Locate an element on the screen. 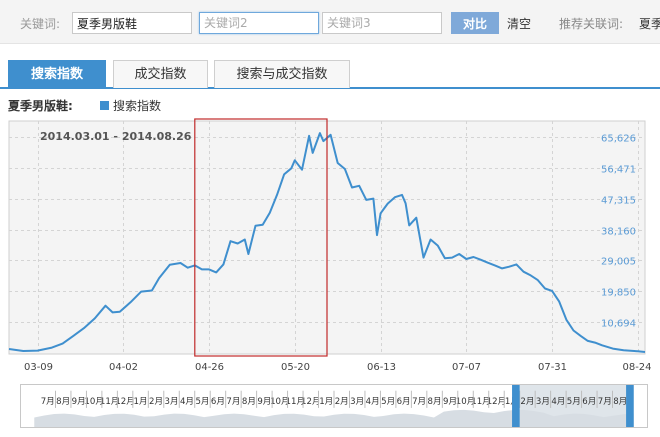  keyword3-input is located at coordinates (382, 23).